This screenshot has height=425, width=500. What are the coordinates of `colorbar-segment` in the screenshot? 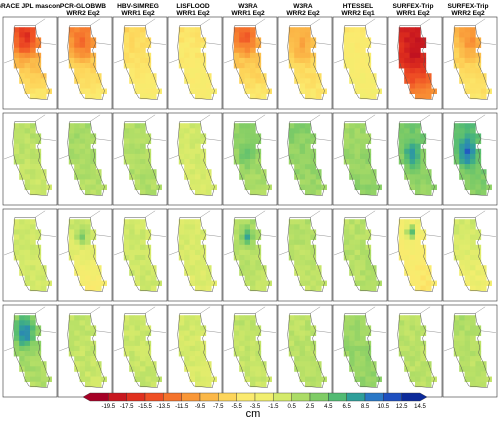 It's located at (356, 397).